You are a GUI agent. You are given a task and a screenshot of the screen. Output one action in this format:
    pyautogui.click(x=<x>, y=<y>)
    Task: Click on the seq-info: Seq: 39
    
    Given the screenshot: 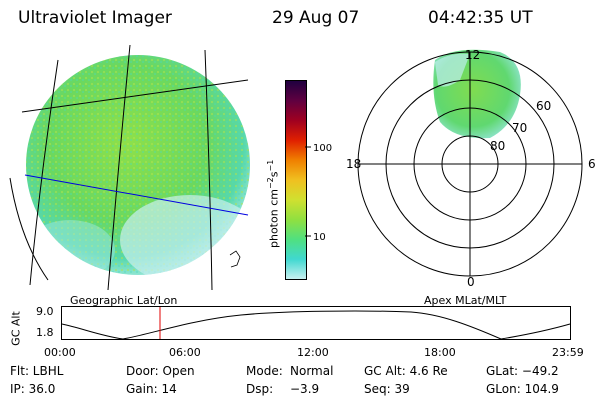 What is the action you would take?
    pyautogui.click(x=387, y=389)
    